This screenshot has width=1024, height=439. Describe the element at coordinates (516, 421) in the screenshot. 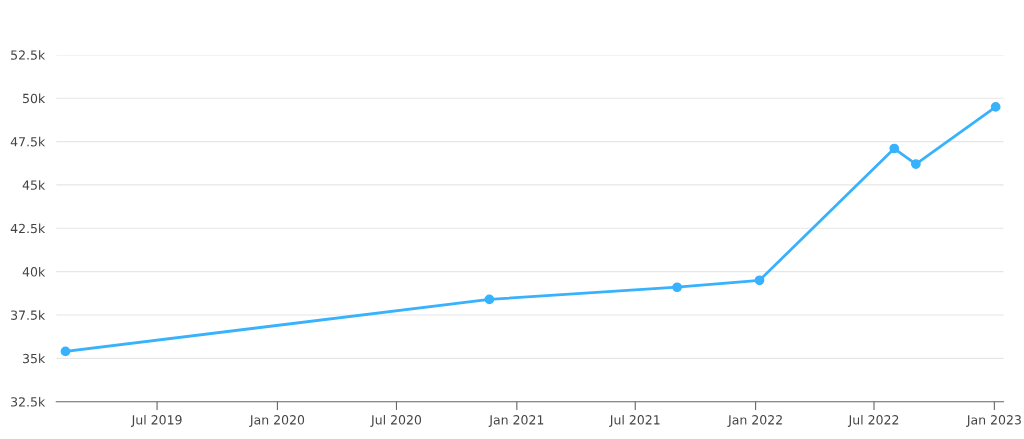

I see `x-tick-label: Jan 2021` at that location.